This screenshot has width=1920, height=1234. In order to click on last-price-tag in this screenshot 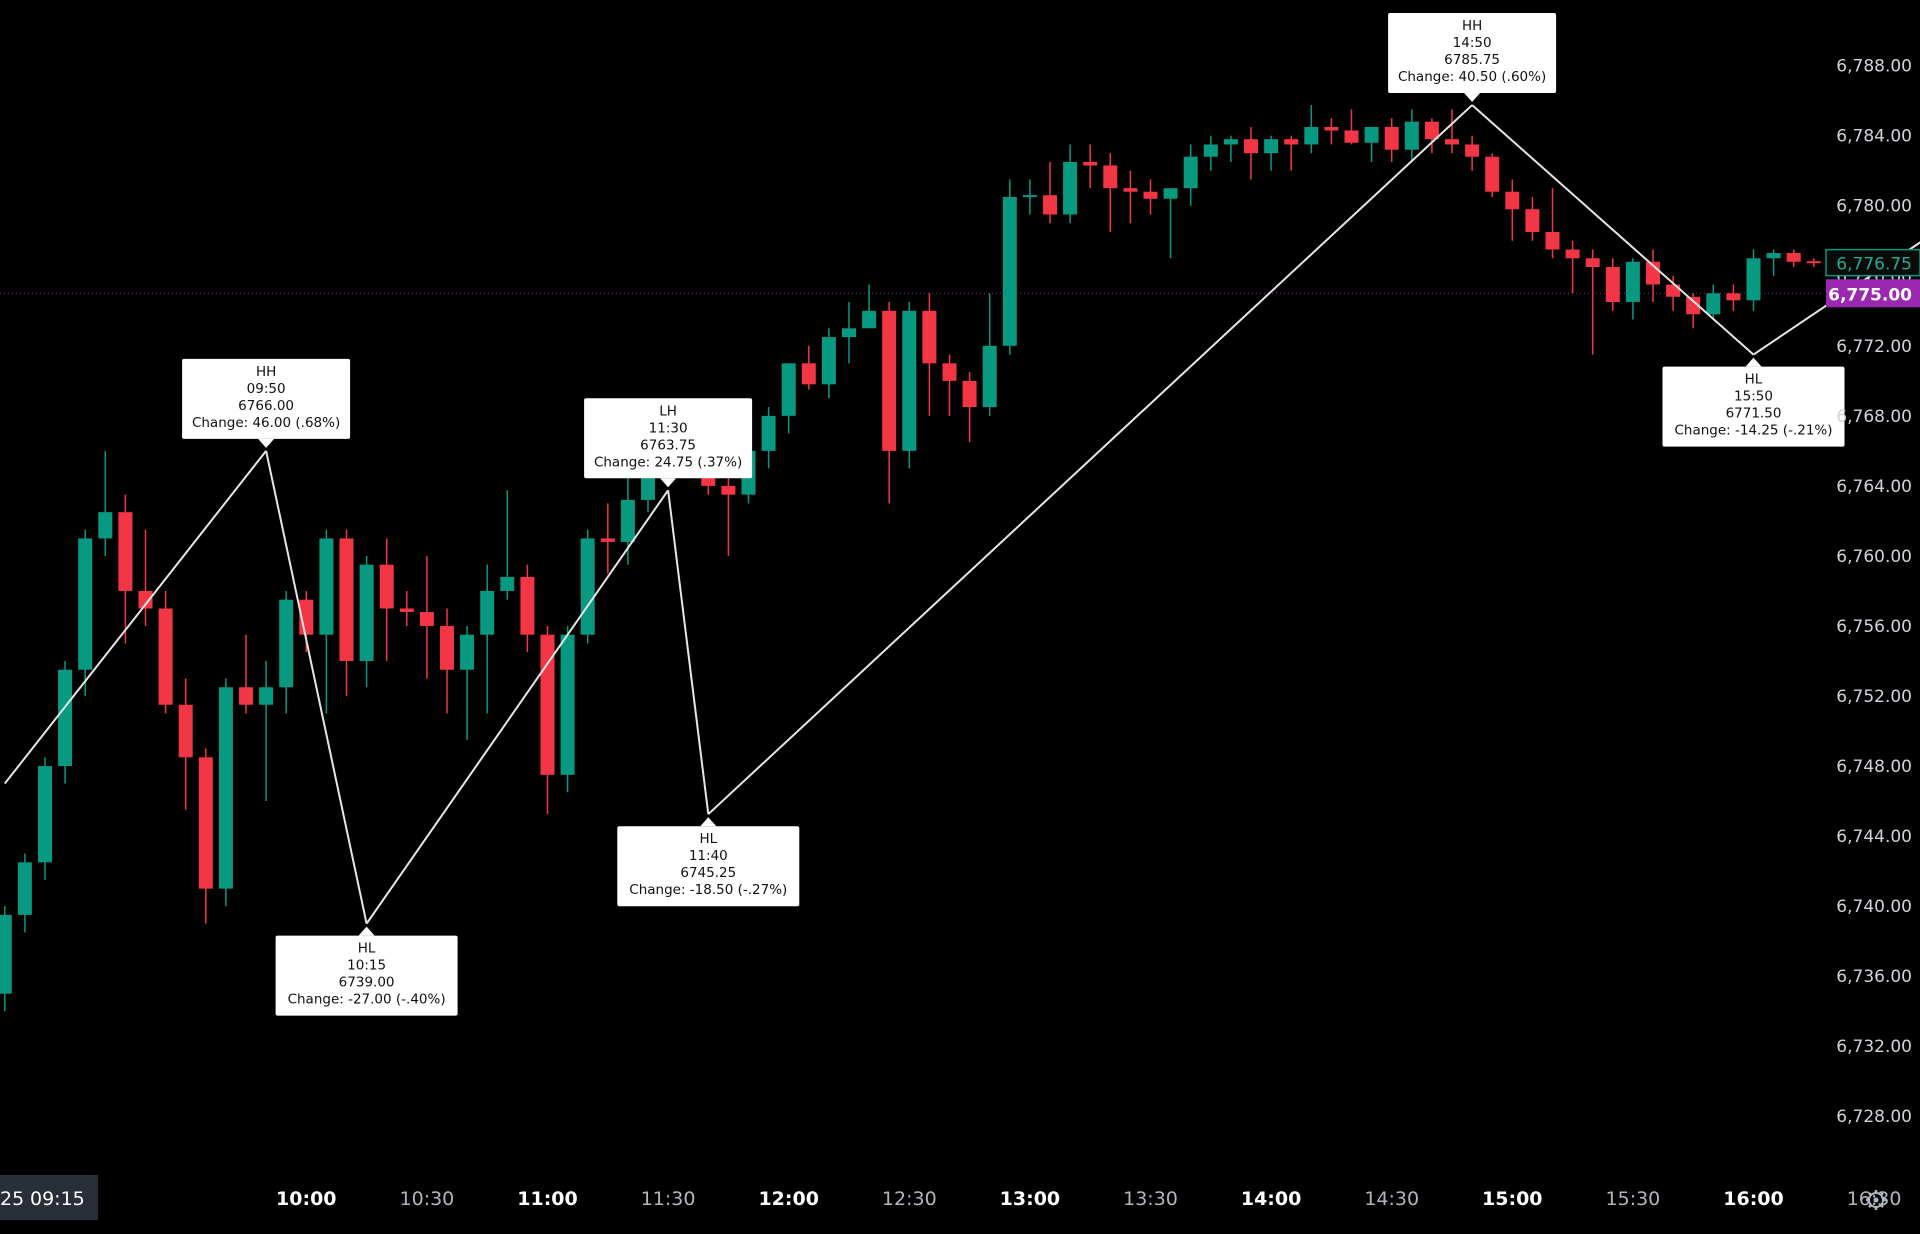, I will do `click(1872, 262)`.